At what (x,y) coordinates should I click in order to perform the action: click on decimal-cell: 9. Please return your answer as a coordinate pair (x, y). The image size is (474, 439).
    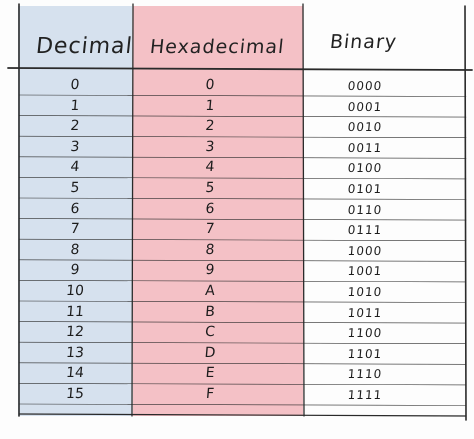
    Looking at the image, I should click on (75, 270).